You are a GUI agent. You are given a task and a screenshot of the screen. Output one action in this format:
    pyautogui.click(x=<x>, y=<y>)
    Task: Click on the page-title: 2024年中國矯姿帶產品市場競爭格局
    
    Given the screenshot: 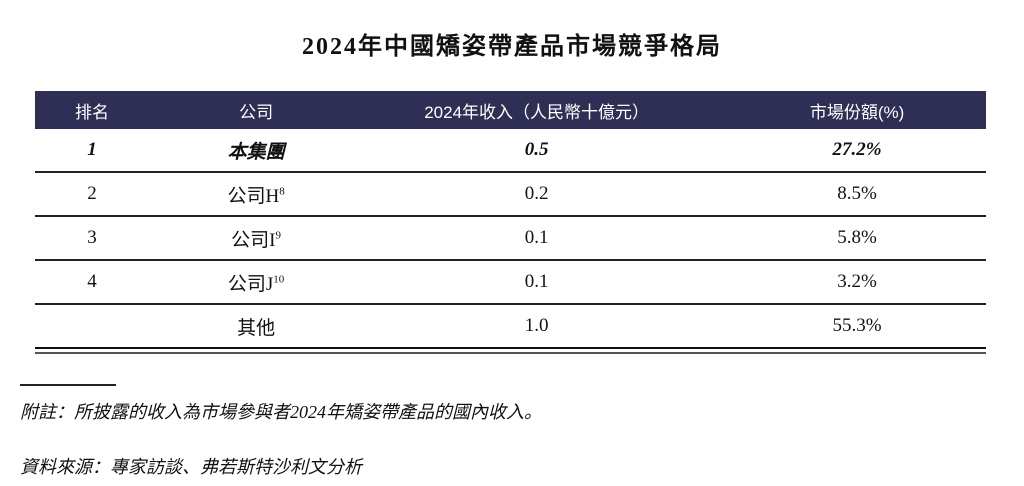 What is the action you would take?
    pyautogui.click(x=512, y=47)
    